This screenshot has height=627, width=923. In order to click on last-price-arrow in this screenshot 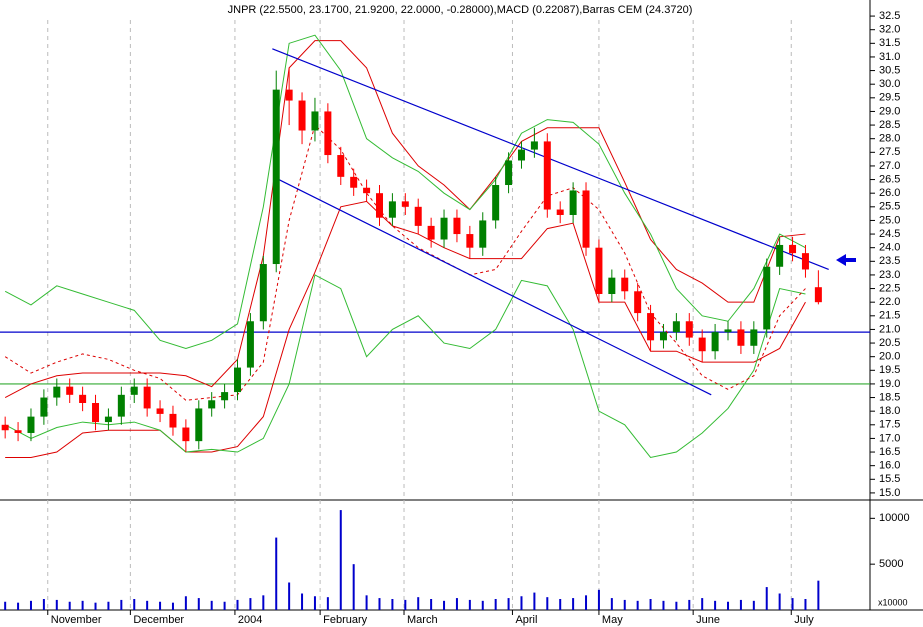, I will do `click(846, 260)`.